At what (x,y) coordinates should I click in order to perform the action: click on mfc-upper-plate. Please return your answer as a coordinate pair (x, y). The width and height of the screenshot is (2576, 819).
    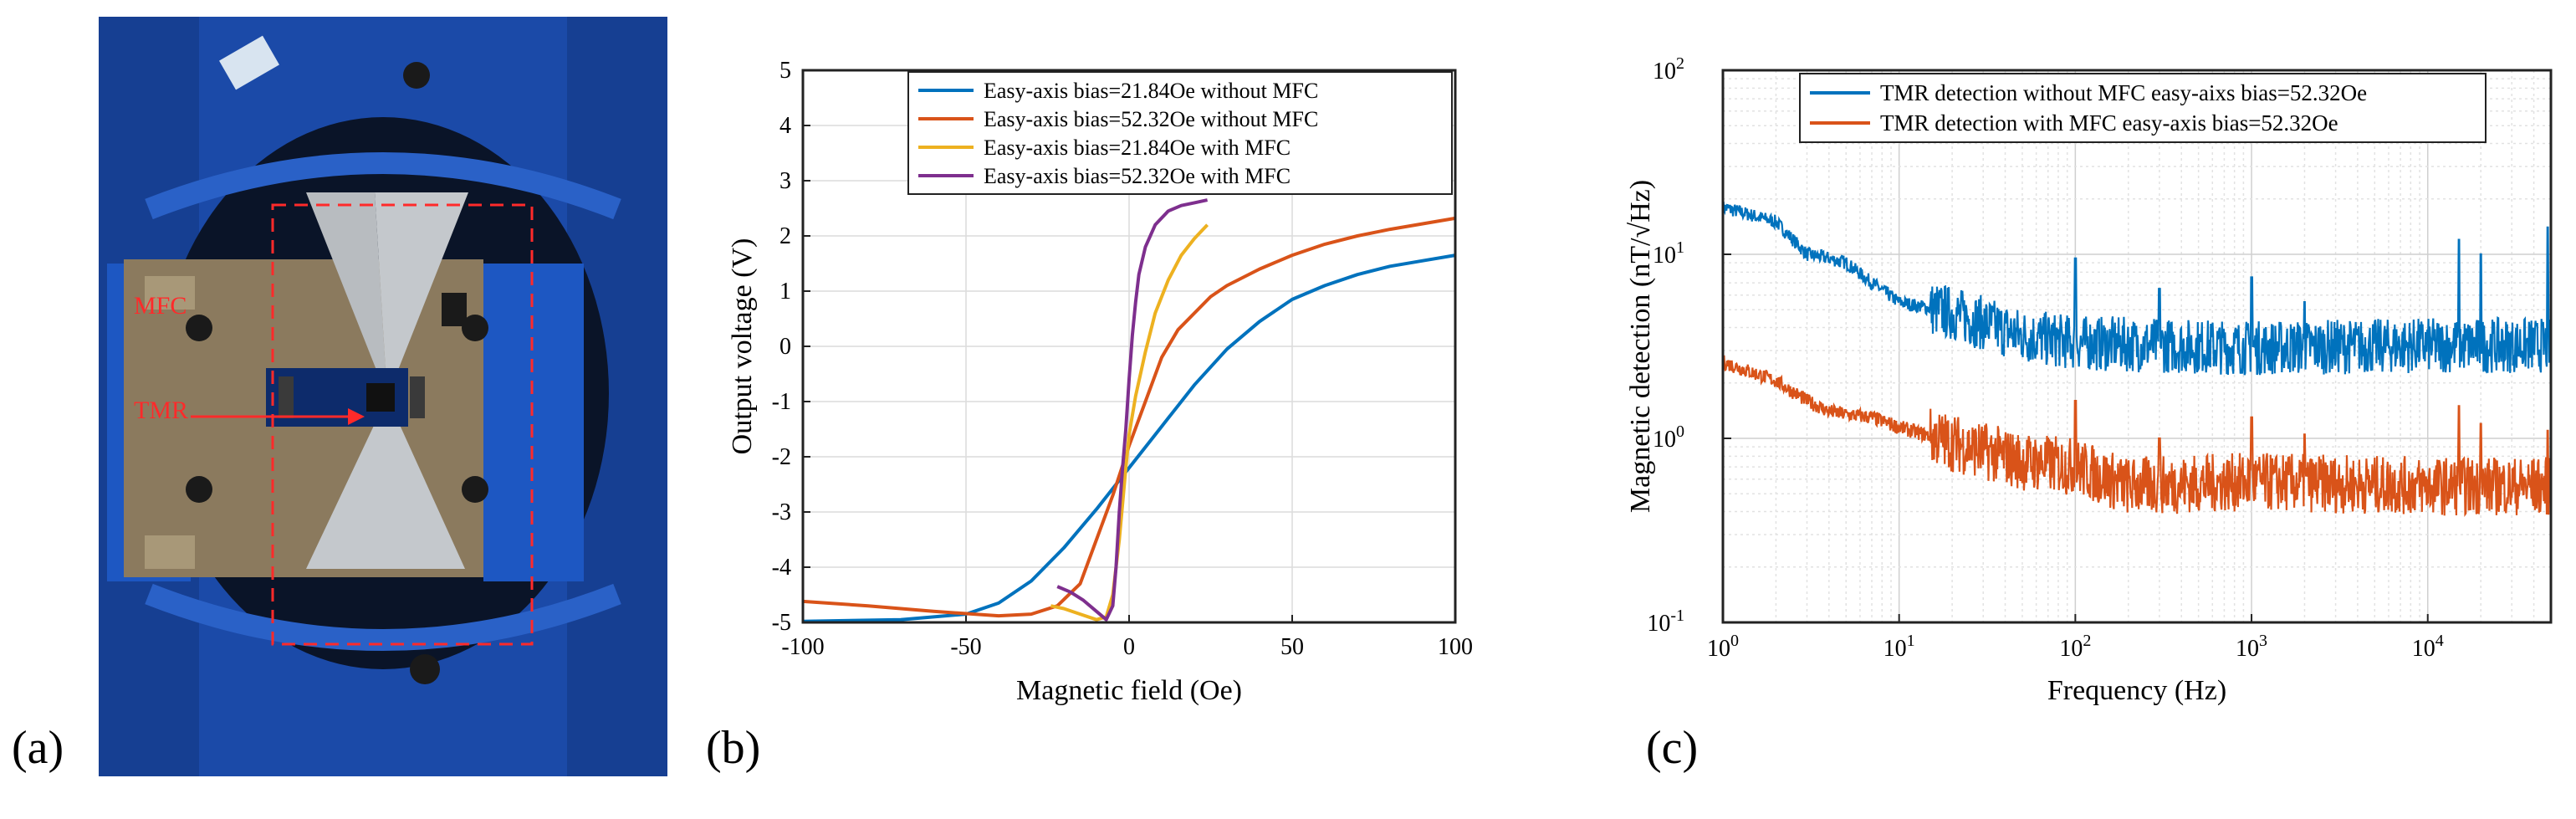
    Looking at the image, I should click on (421, 294).